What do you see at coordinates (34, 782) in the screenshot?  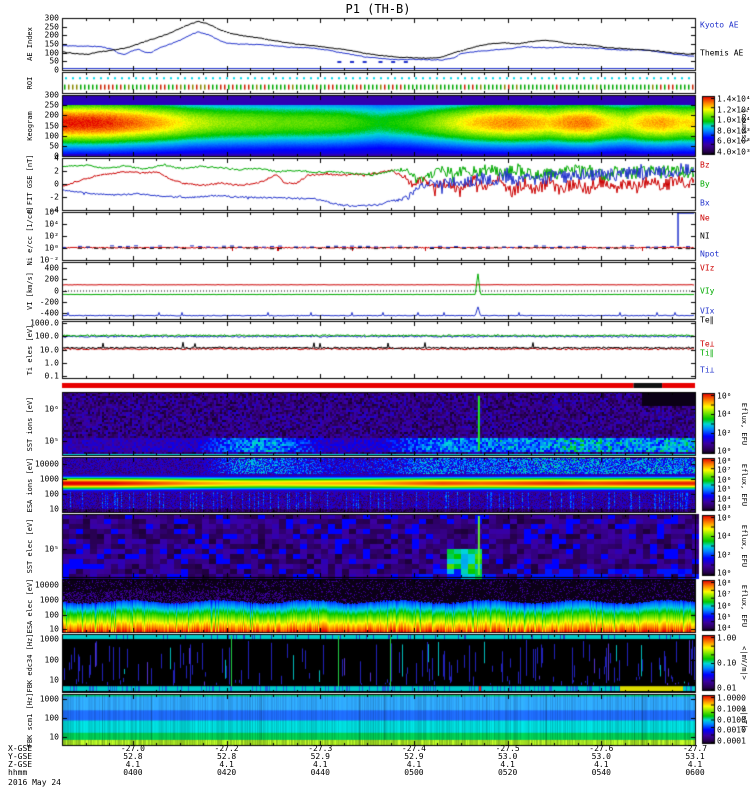 I see `axis-date-label: 2016 May 24` at bounding box center [34, 782].